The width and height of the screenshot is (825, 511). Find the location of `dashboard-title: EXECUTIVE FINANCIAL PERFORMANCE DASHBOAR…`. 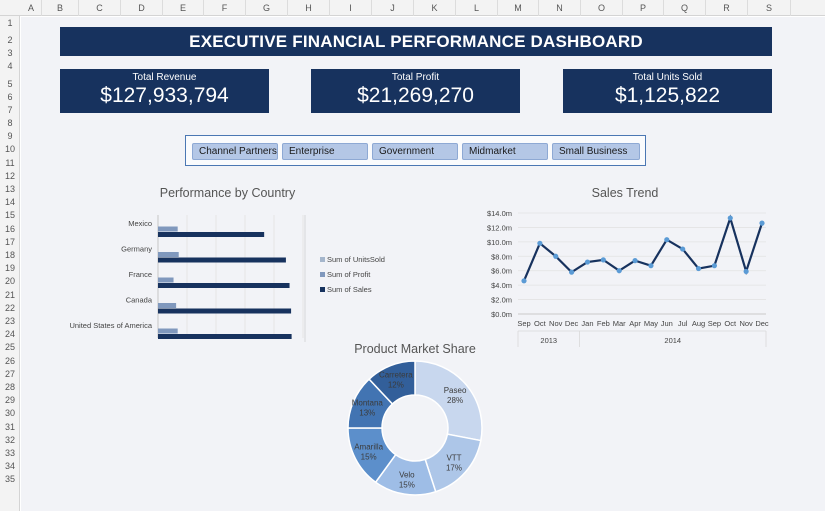

dashboard-title: EXECUTIVE FINANCIAL PERFORMANCE DASHBOAR… is located at coordinates (416, 41).